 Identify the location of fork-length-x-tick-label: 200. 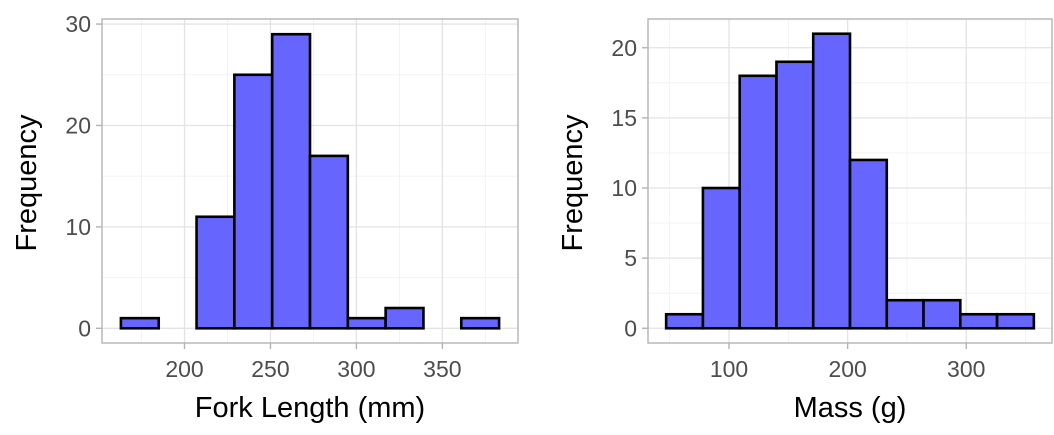
(184, 369).